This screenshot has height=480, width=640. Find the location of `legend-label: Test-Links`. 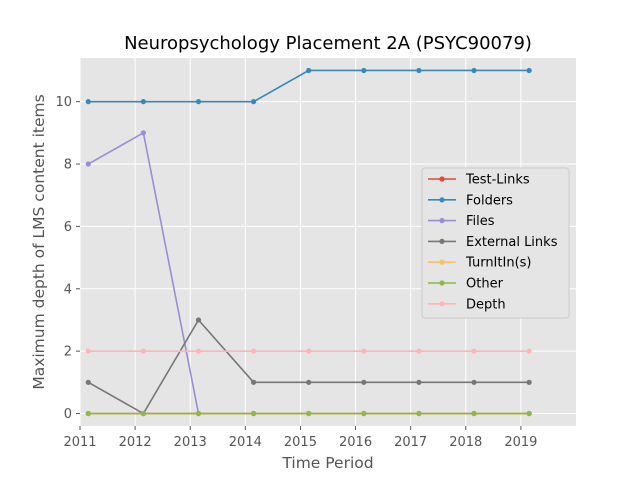

legend-label: Test-Links is located at coordinates (497, 180).